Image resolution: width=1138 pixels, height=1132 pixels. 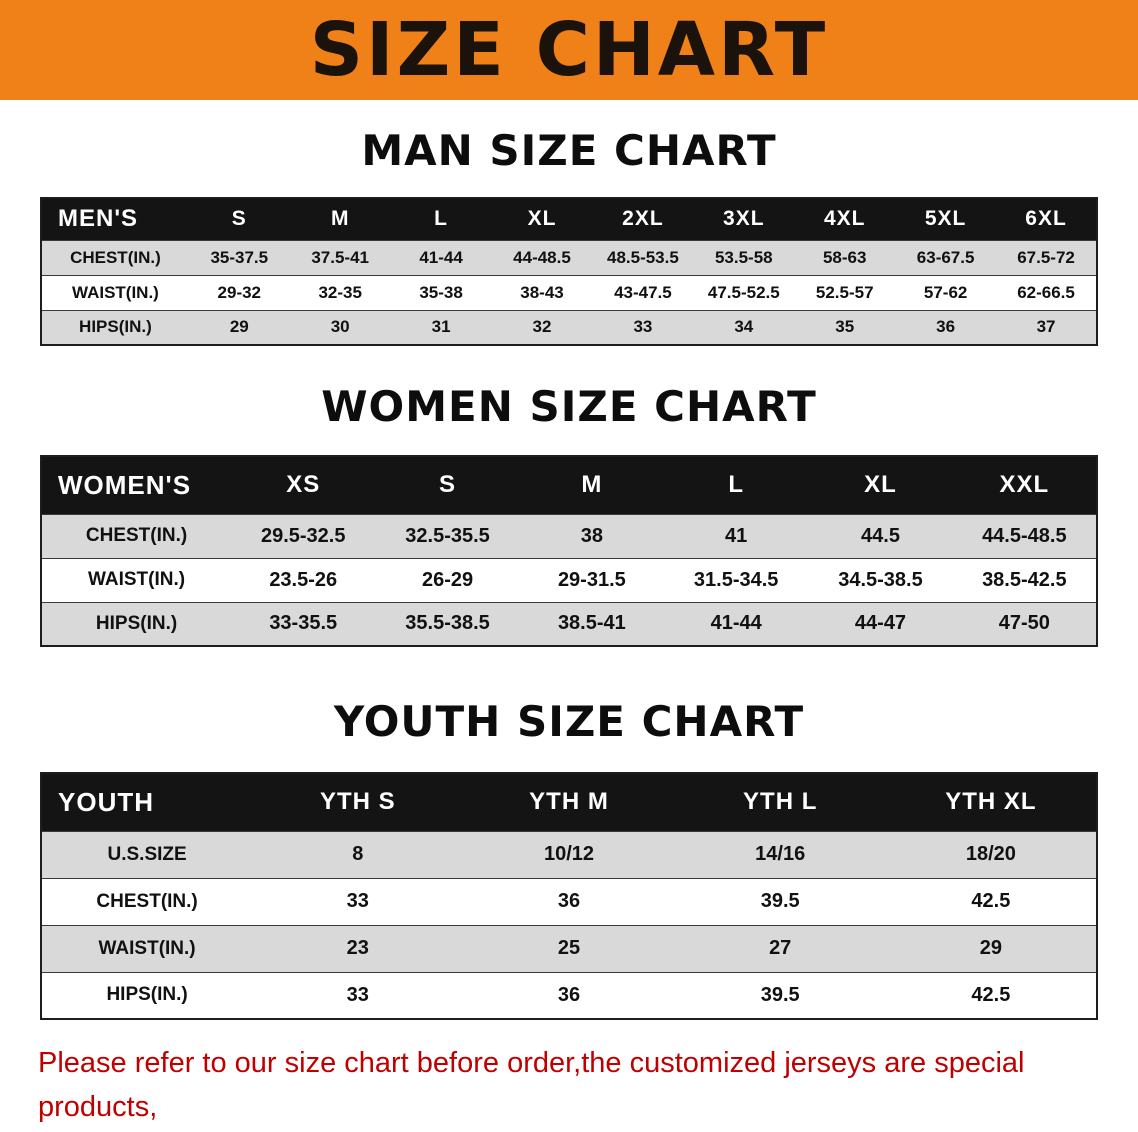 What do you see at coordinates (845, 219) in the screenshot?
I see `size-header-cell: 4XL` at bounding box center [845, 219].